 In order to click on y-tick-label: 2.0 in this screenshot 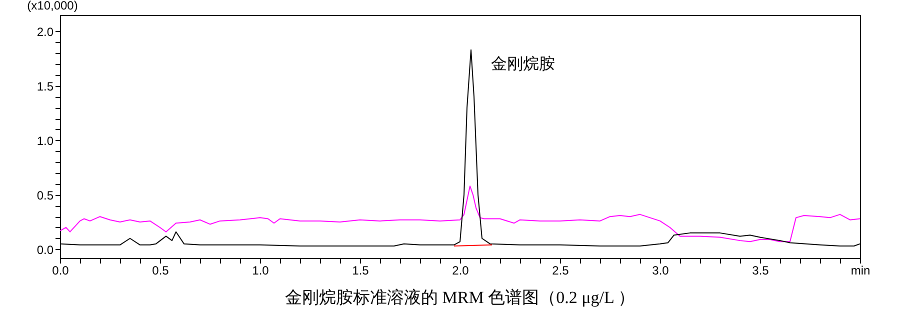, I will do `click(45, 31)`.